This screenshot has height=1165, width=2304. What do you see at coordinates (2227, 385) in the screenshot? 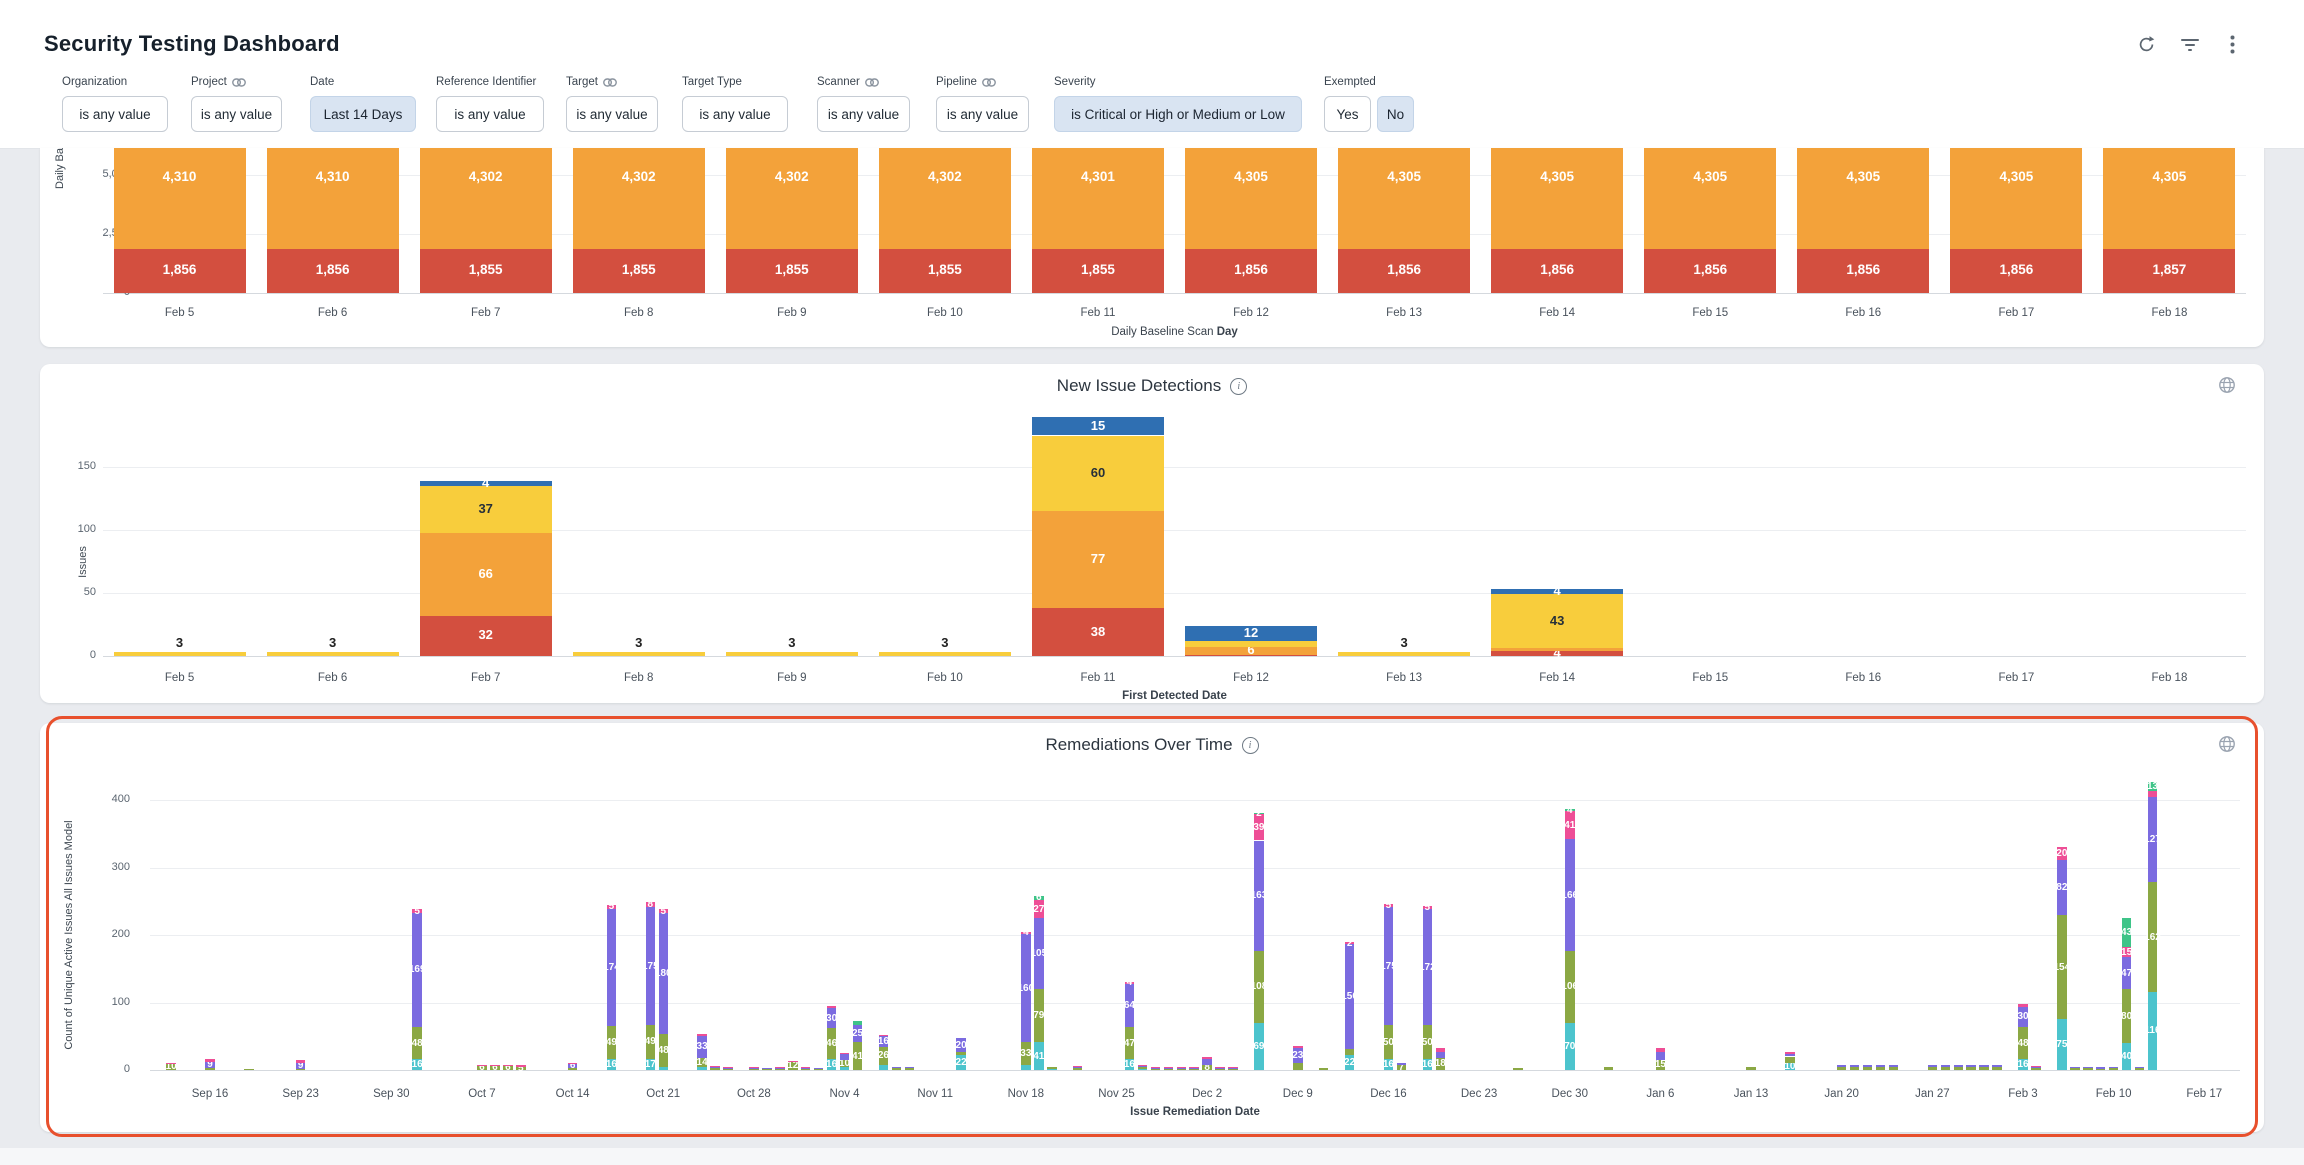
I see `globe-icon` at bounding box center [2227, 385].